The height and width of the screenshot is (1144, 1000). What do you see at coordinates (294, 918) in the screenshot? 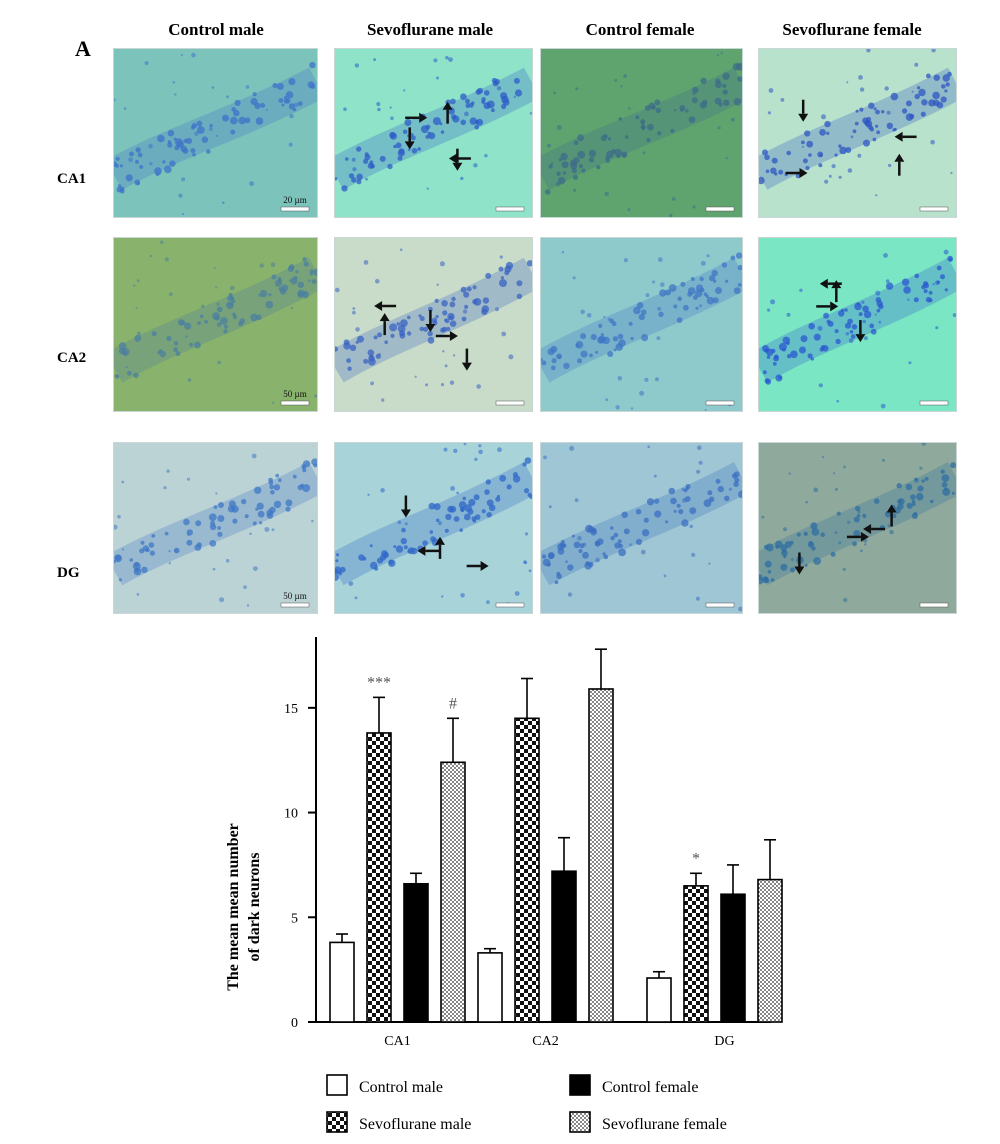
I see `y-tick-label: 5` at bounding box center [294, 918].